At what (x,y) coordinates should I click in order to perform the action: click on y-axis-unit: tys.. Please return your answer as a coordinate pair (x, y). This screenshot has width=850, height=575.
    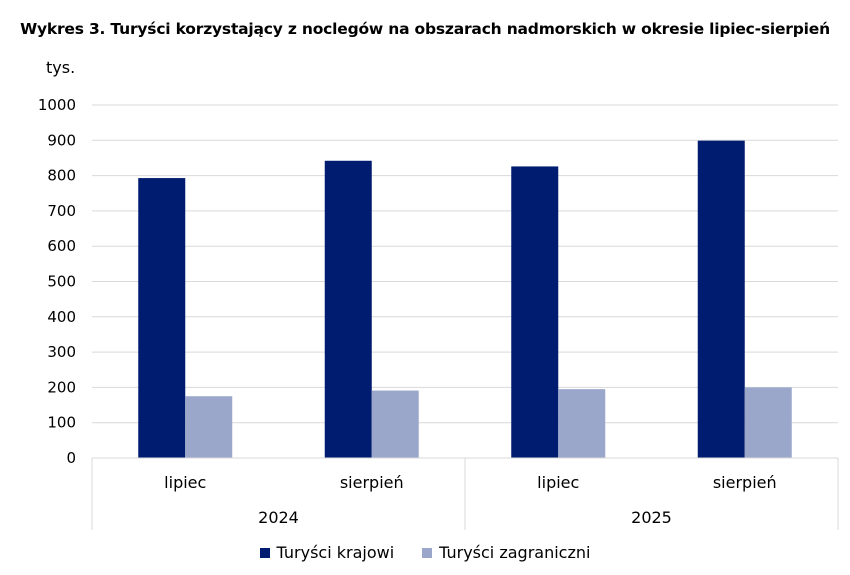
    Looking at the image, I should click on (61, 67).